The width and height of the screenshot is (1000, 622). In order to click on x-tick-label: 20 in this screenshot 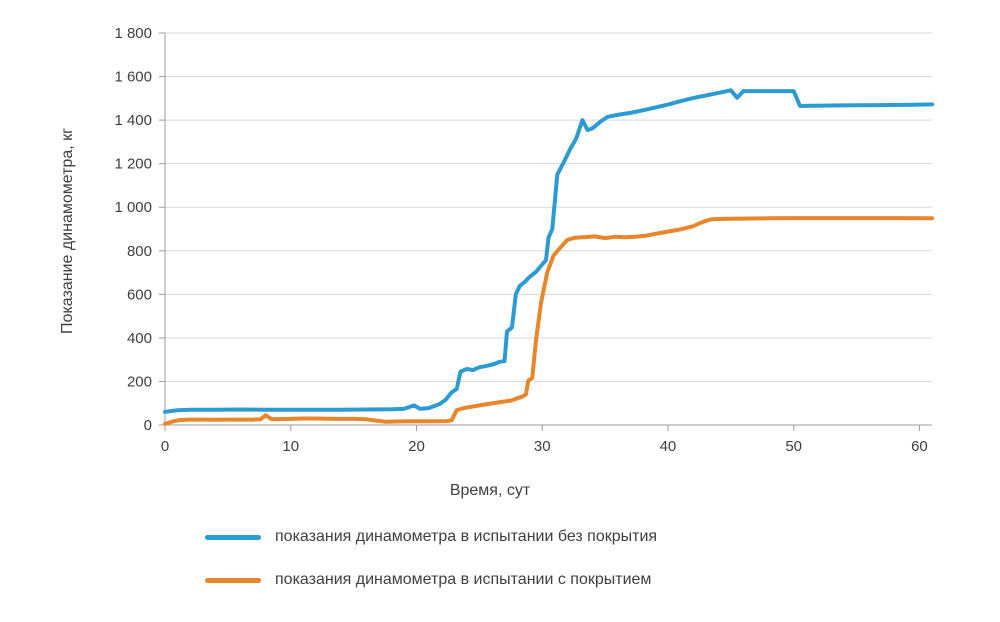, I will do `click(416, 446)`.